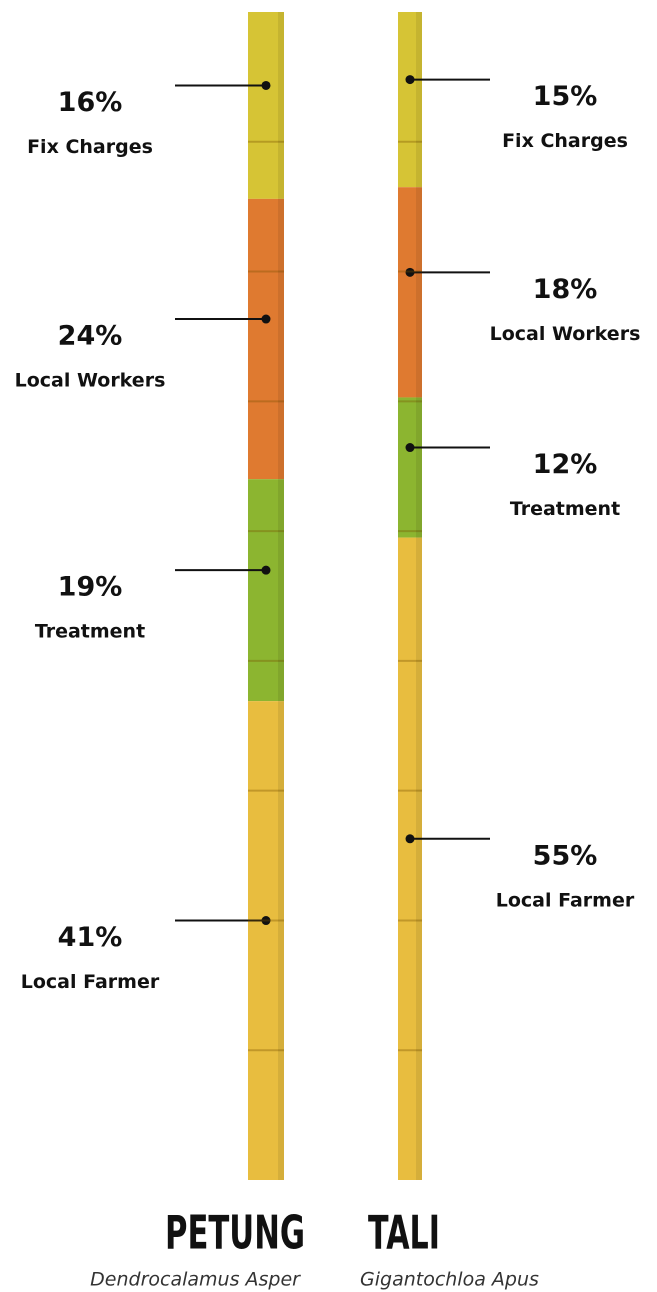 The width and height of the screenshot is (657, 1292). I want to click on chart-title: TALI, so click(404, 1233).